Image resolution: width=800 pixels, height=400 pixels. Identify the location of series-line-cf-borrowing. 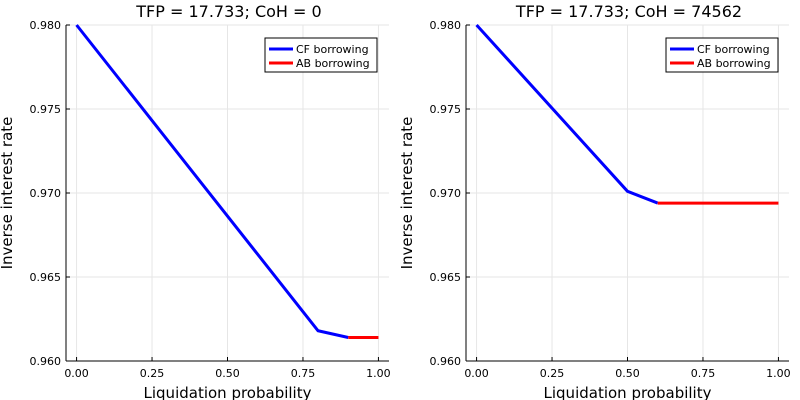
(567, 114).